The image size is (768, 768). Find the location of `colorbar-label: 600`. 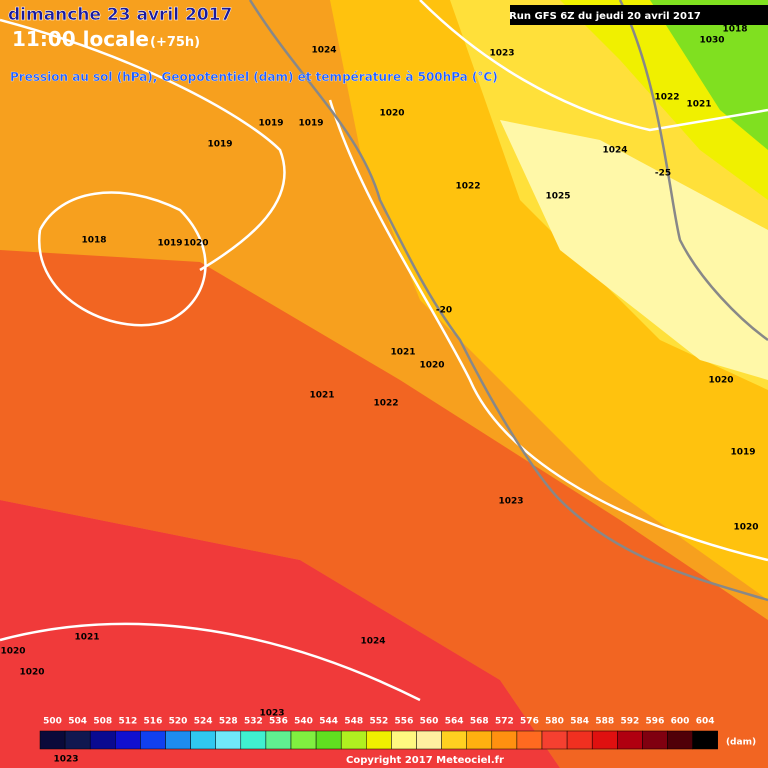

colorbar-label: 600 is located at coordinates (680, 722).